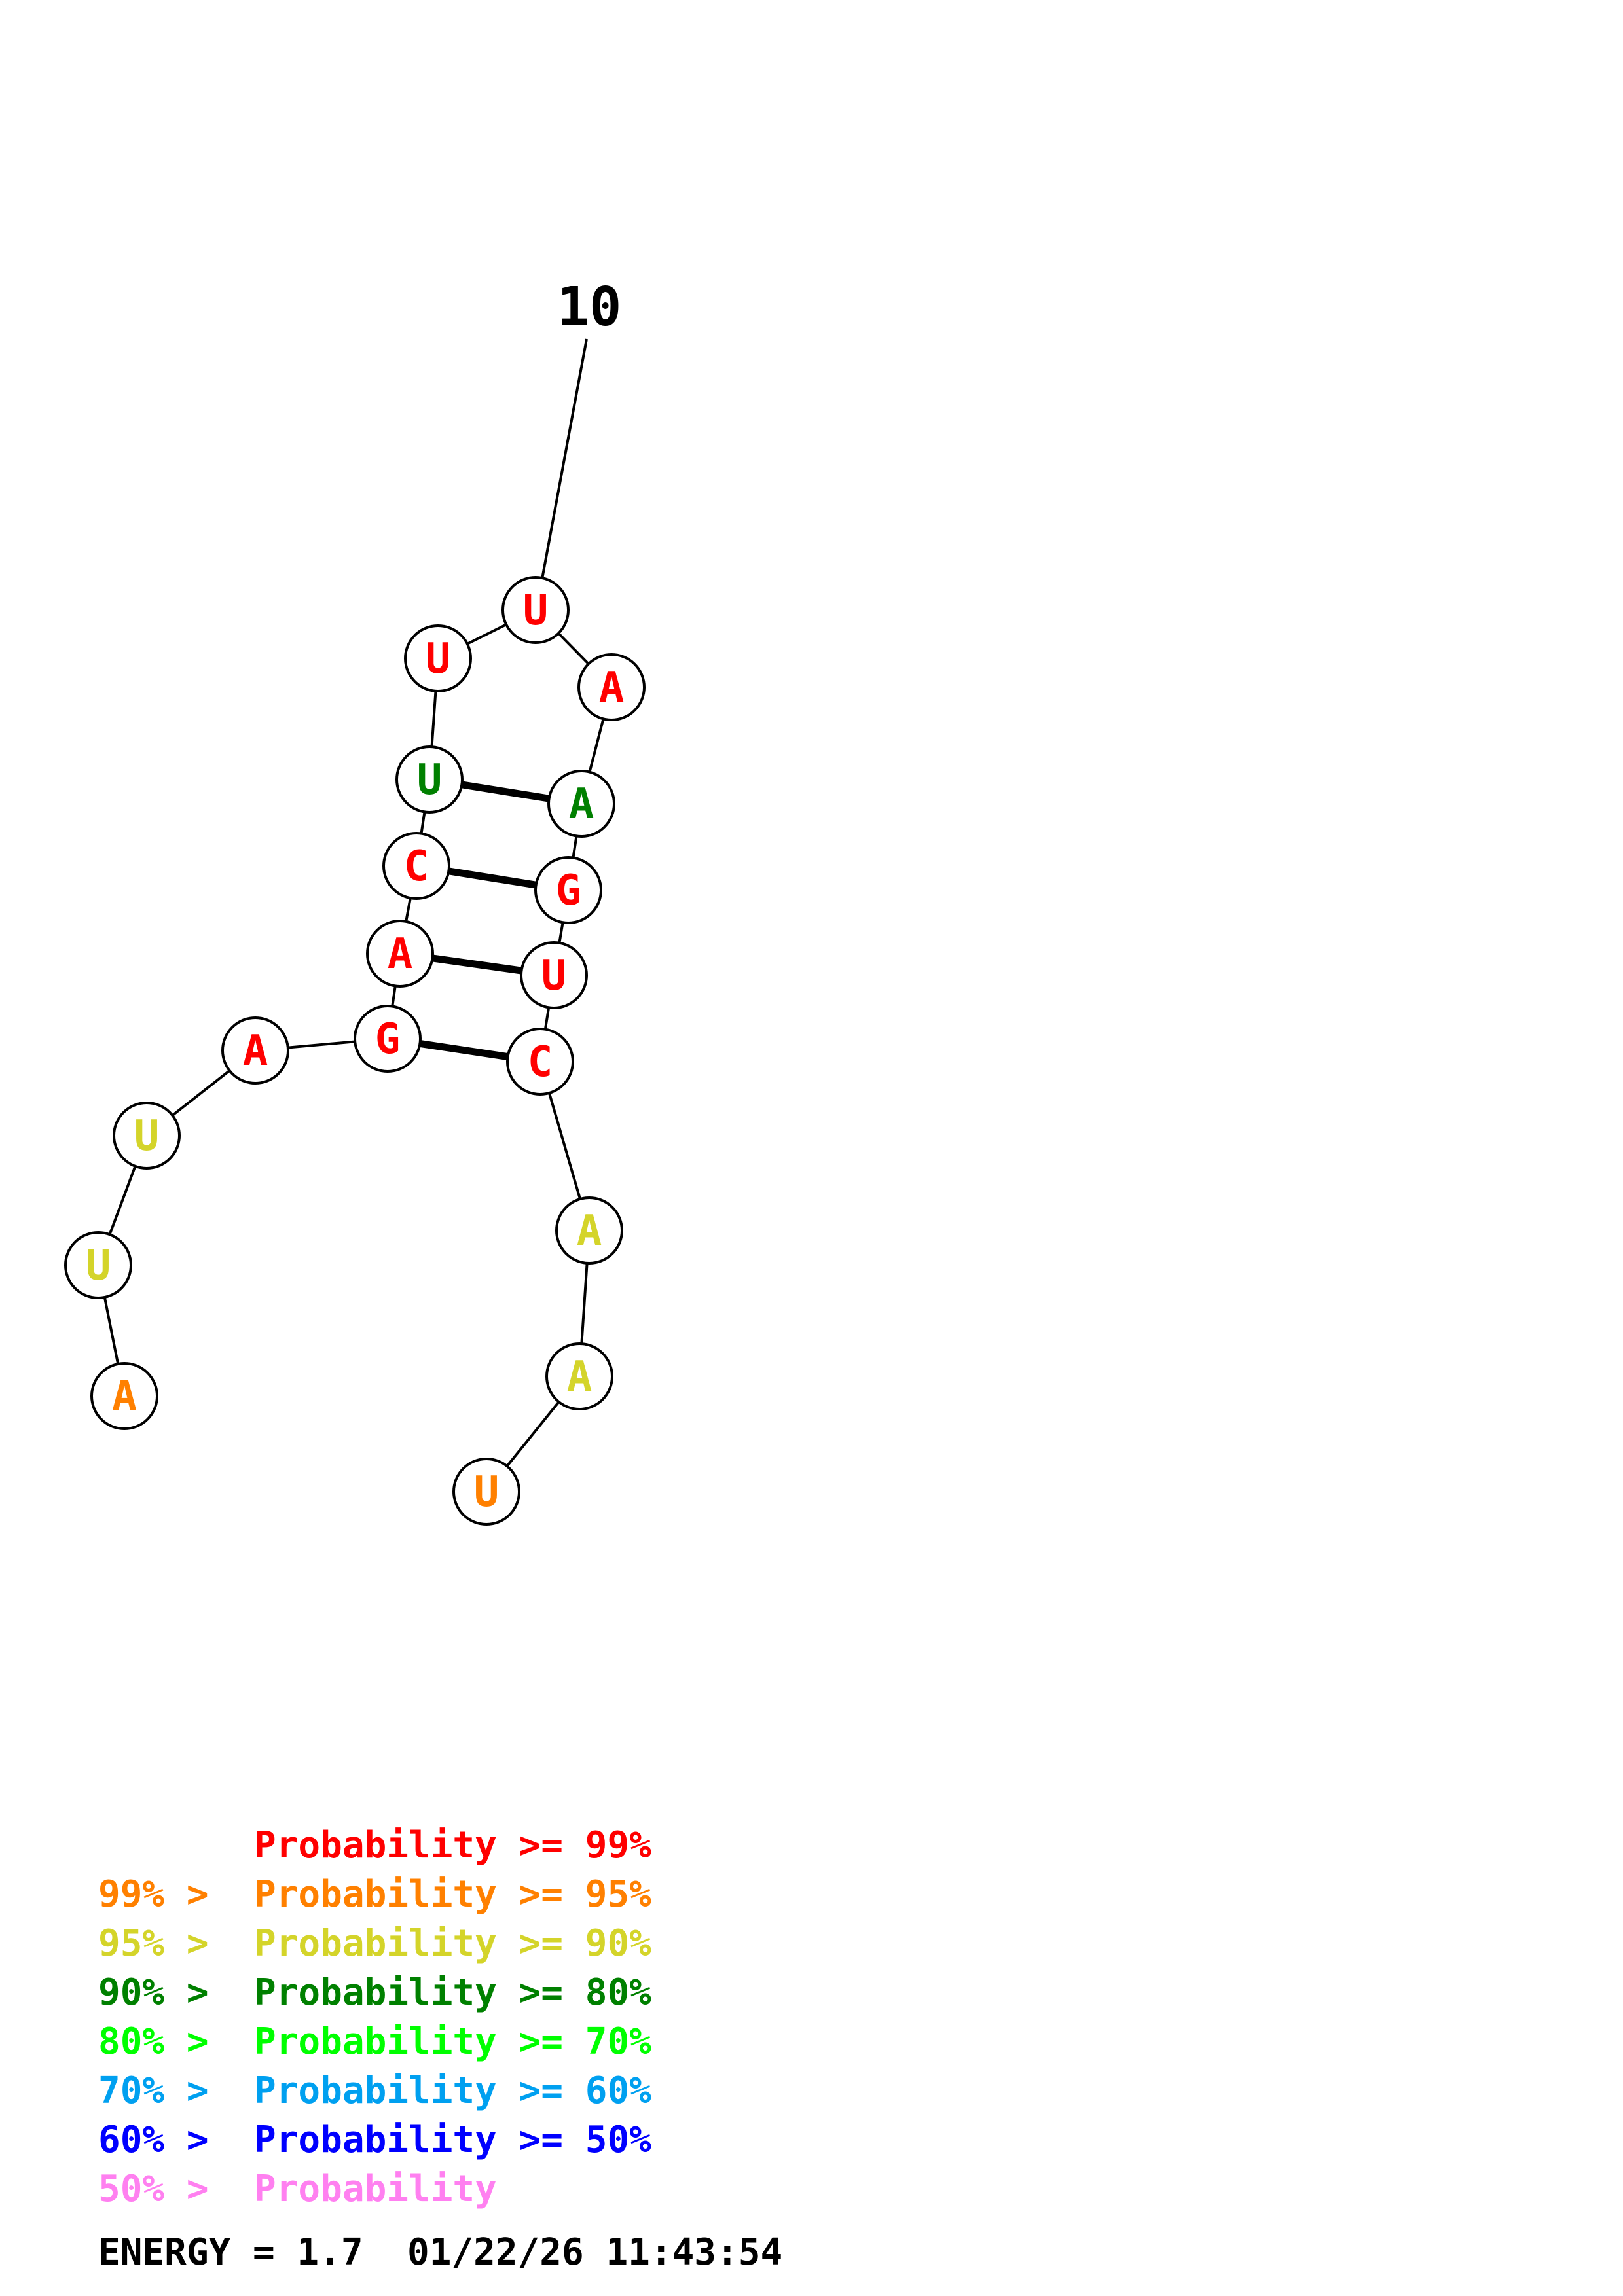  What do you see at coordinates (375, 2189) in the screenshot?
I see `legend-label: Probability` at bounding box center [375, 2189].